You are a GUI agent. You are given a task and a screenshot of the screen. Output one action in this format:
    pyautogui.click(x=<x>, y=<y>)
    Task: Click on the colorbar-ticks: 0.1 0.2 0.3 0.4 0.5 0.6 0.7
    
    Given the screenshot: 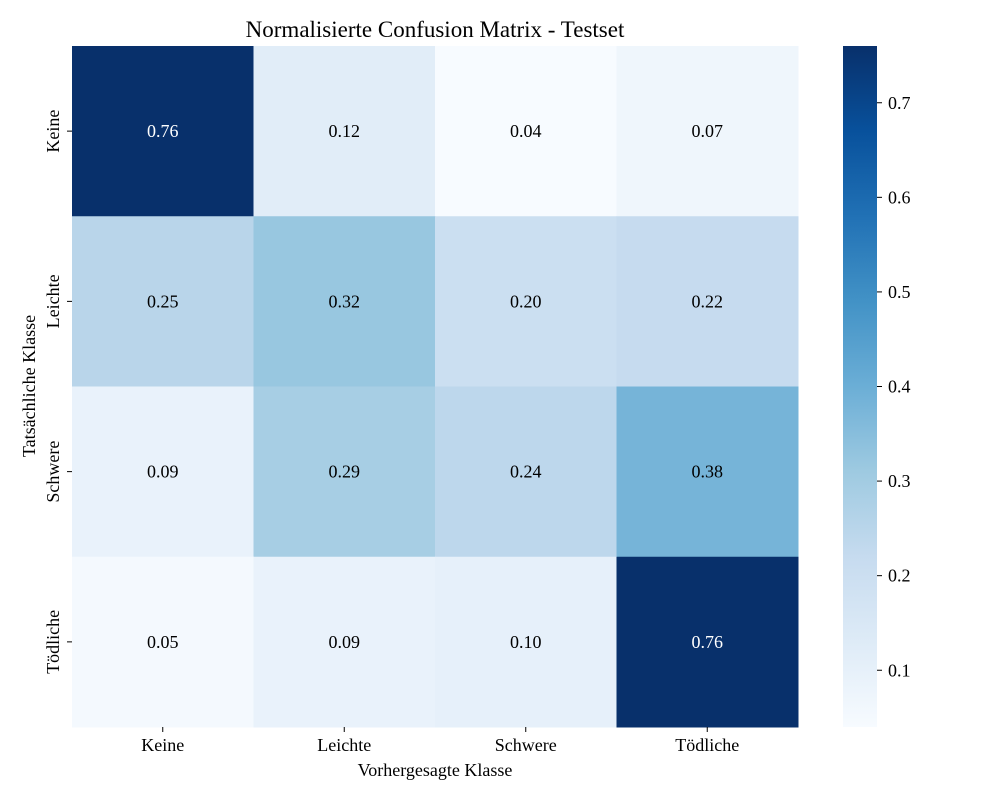 What is the action you would take?
    pyautogui.click(x=894, y=386)
    